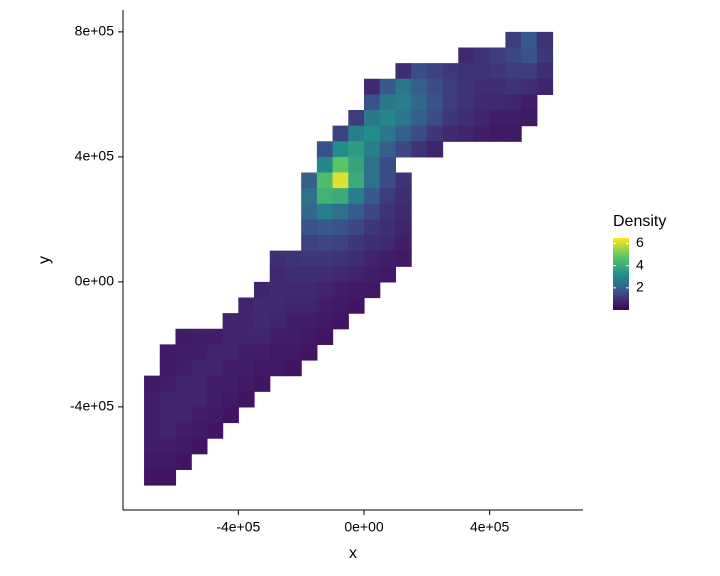  I want to click on y-axis-title: y, so click(44, 260).